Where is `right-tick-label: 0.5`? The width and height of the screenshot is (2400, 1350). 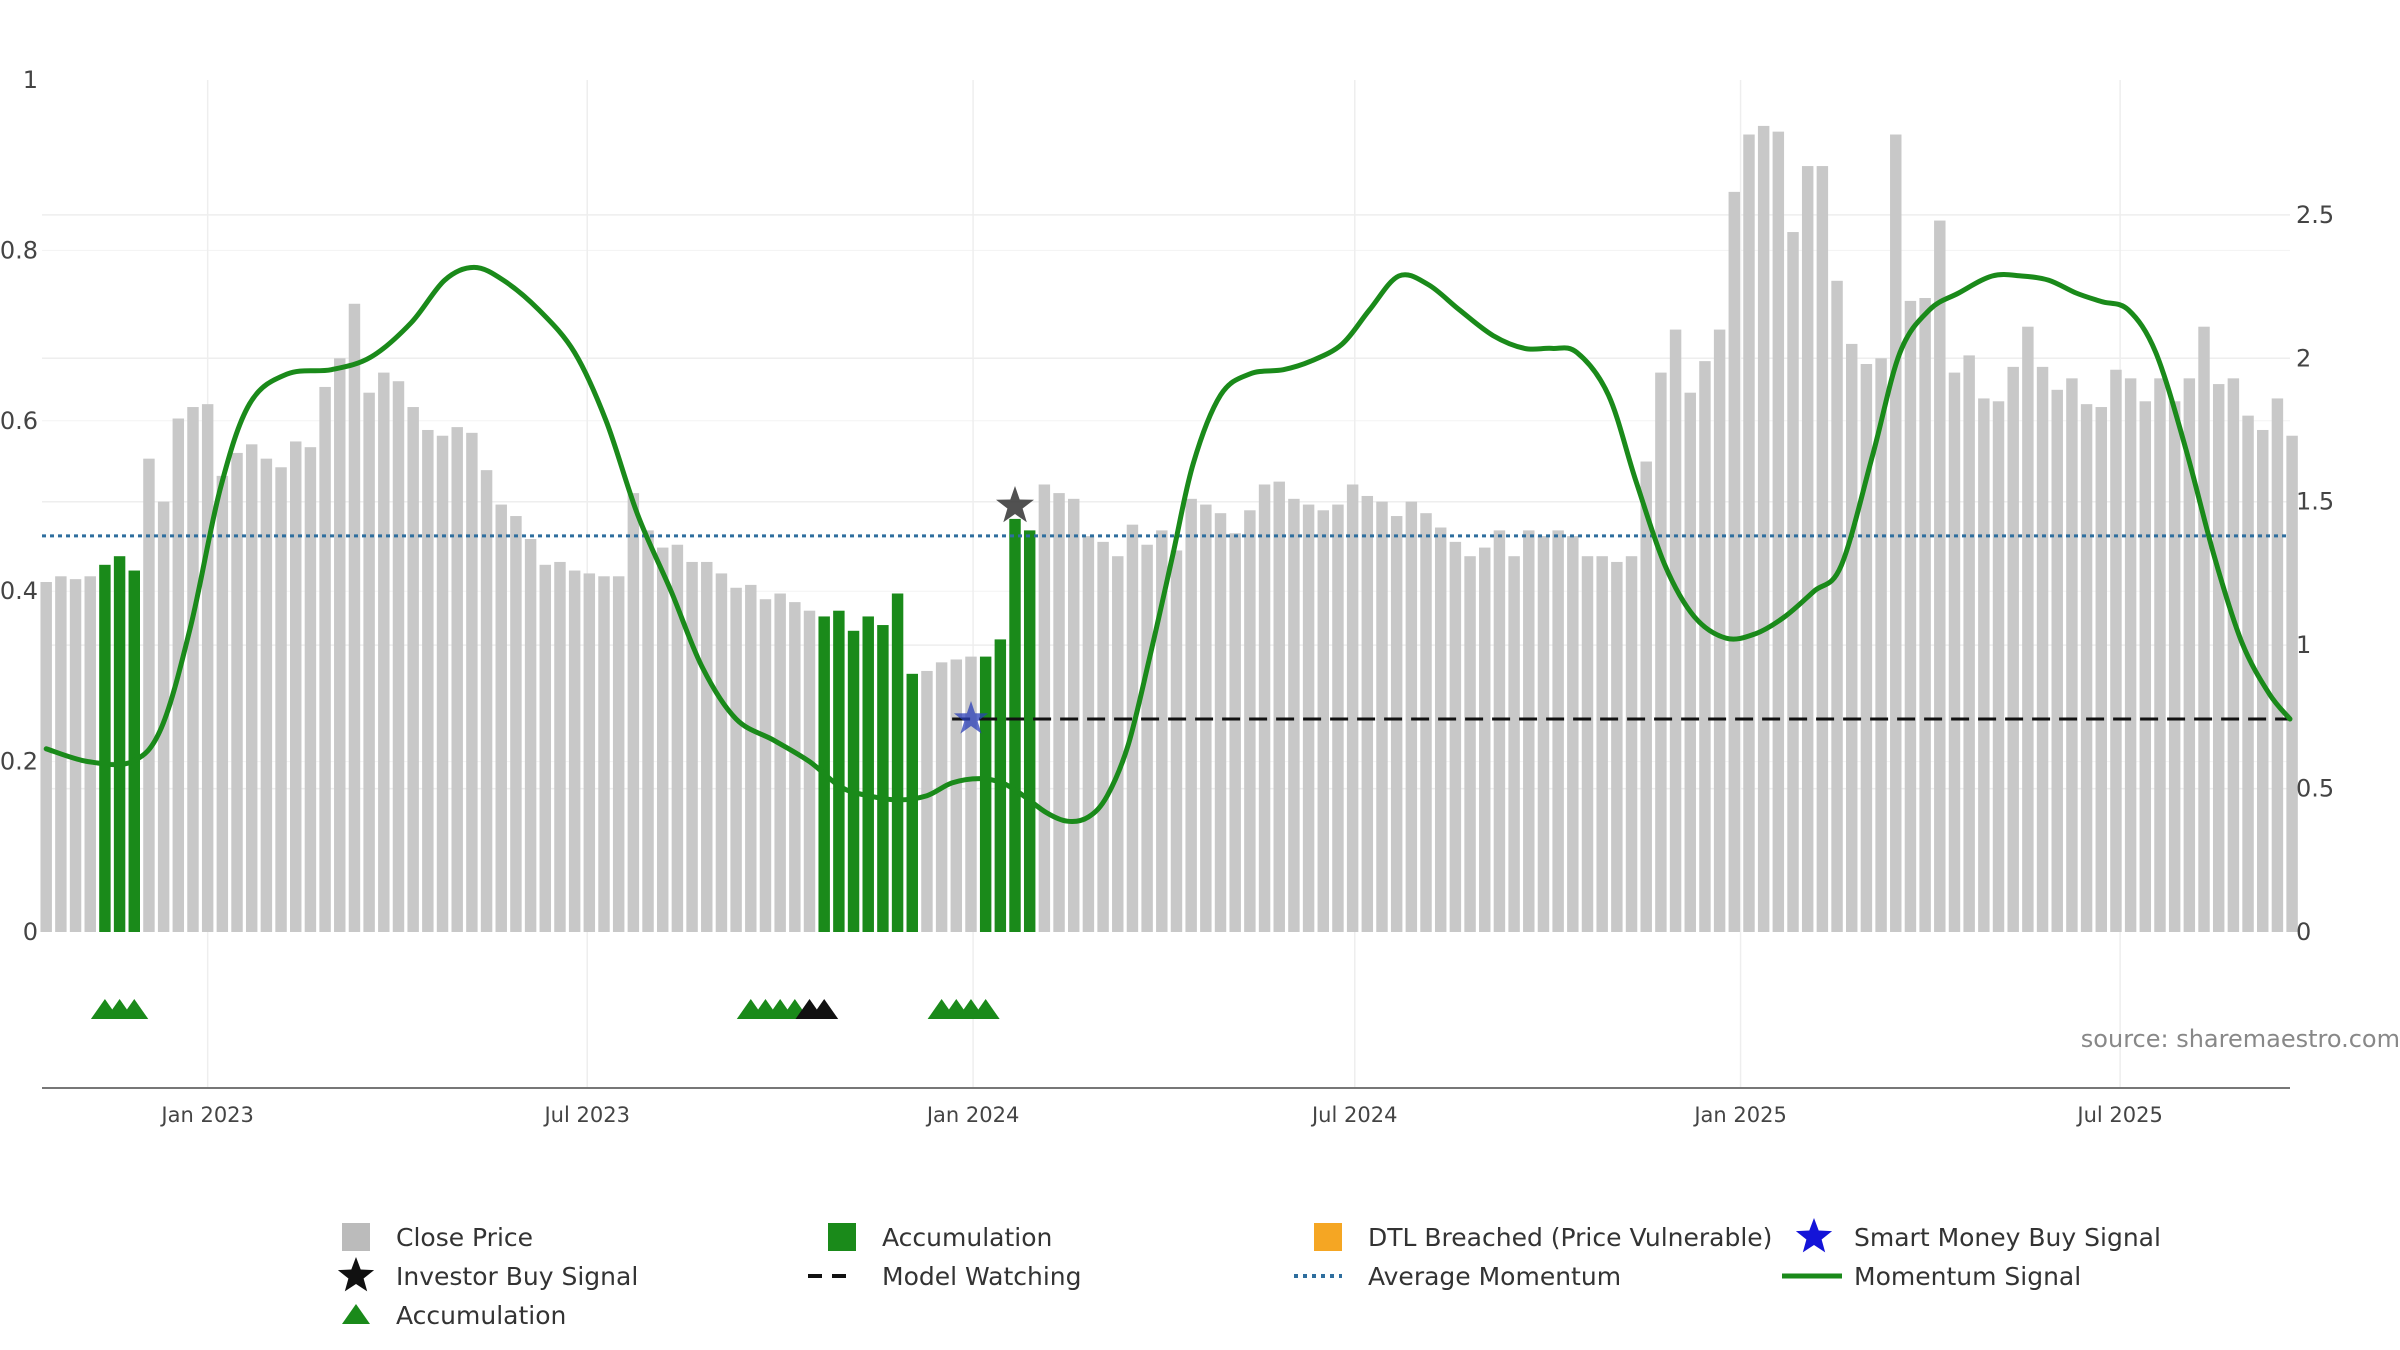 right-tick-label: 0.5 is located at coordinates (2315, 789).